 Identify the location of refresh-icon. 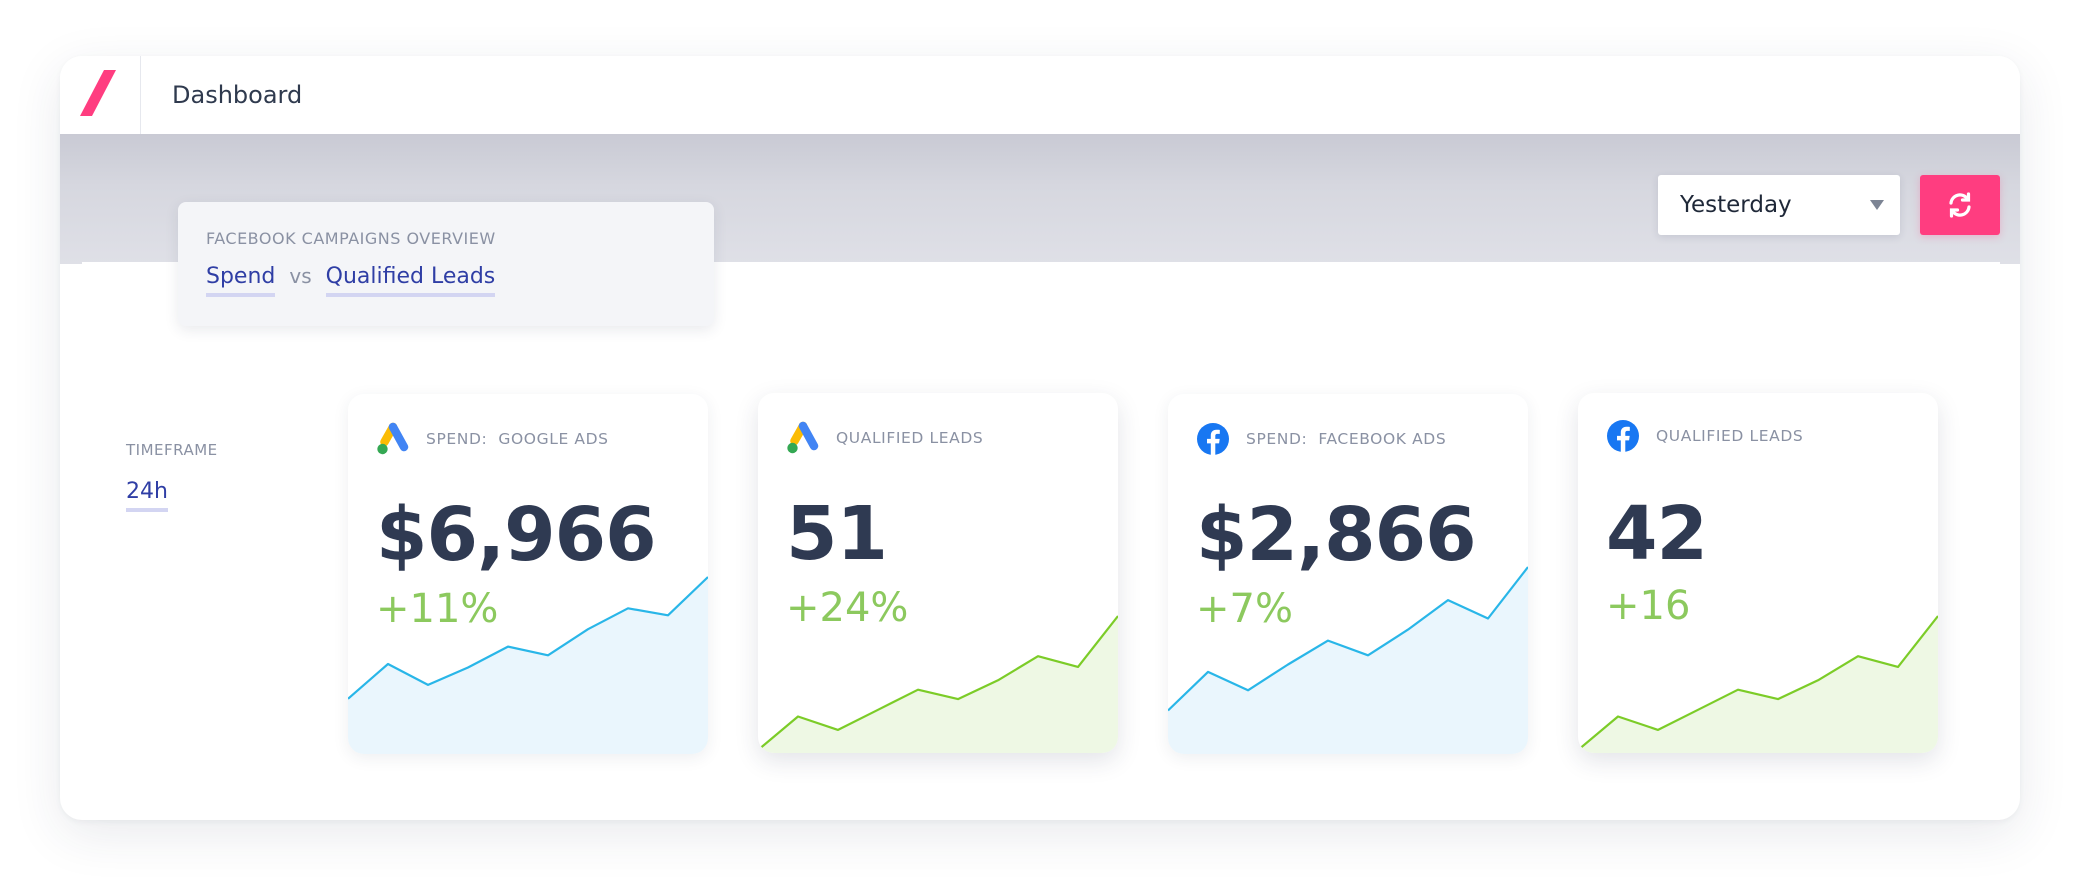
(1960, 205).